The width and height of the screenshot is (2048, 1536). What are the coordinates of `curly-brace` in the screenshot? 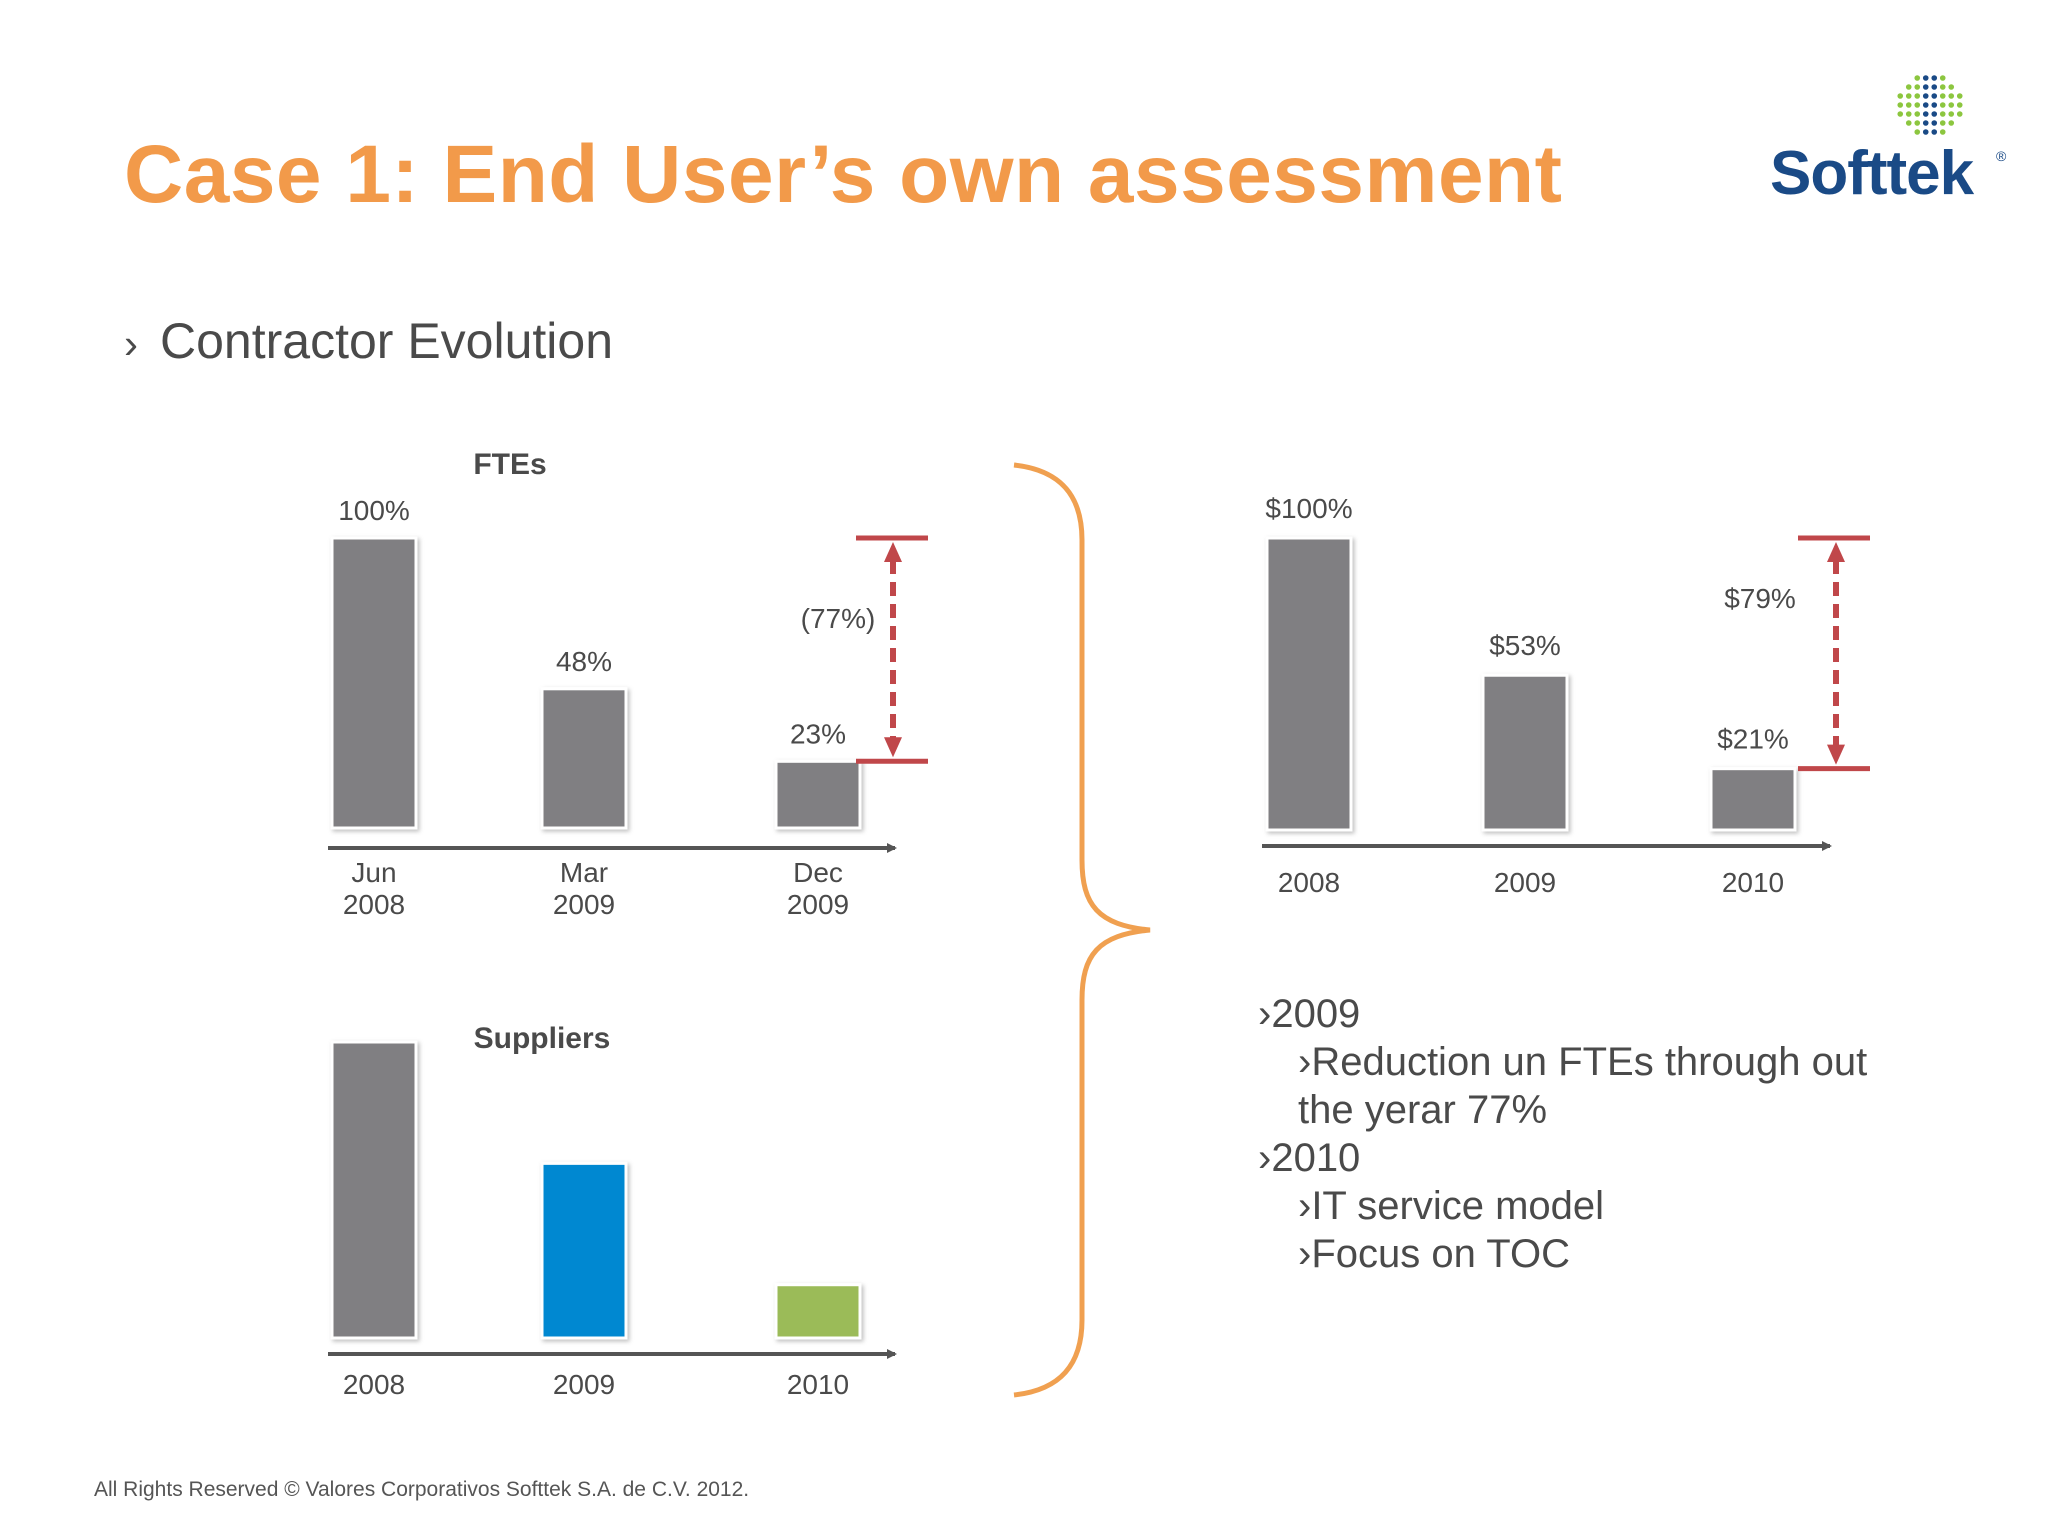 It's located at (1082, 930).